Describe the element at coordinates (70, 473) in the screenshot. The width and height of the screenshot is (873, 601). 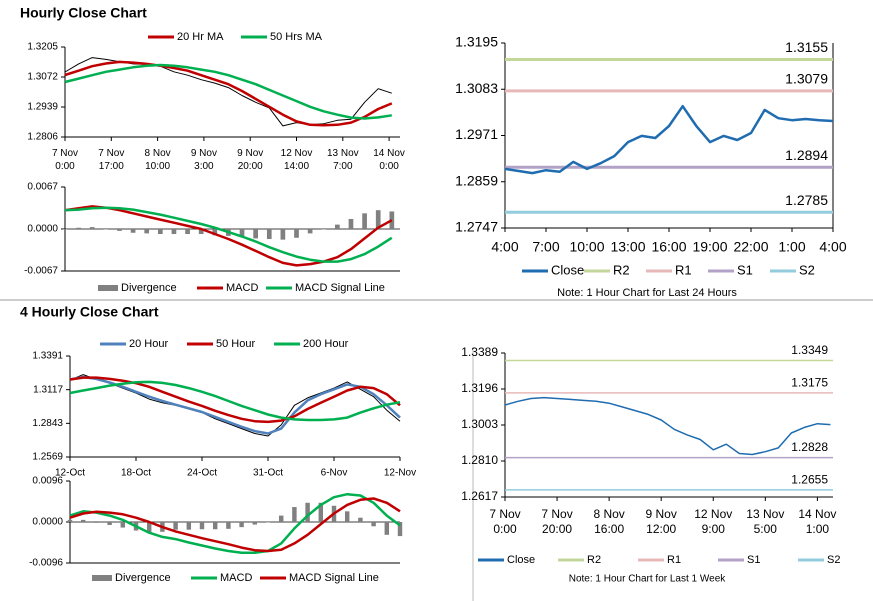
I see `x-tick-label: 12-Oct` at that location.